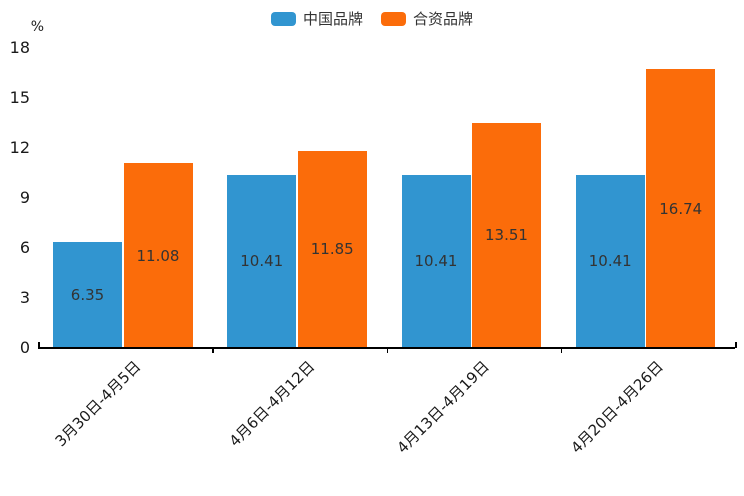  What do you see at coordinates (443, 407) in the screenshot?
I see `x-axis-label-cat2: 4月13日-4月19日` at bounding box center [443, 407].